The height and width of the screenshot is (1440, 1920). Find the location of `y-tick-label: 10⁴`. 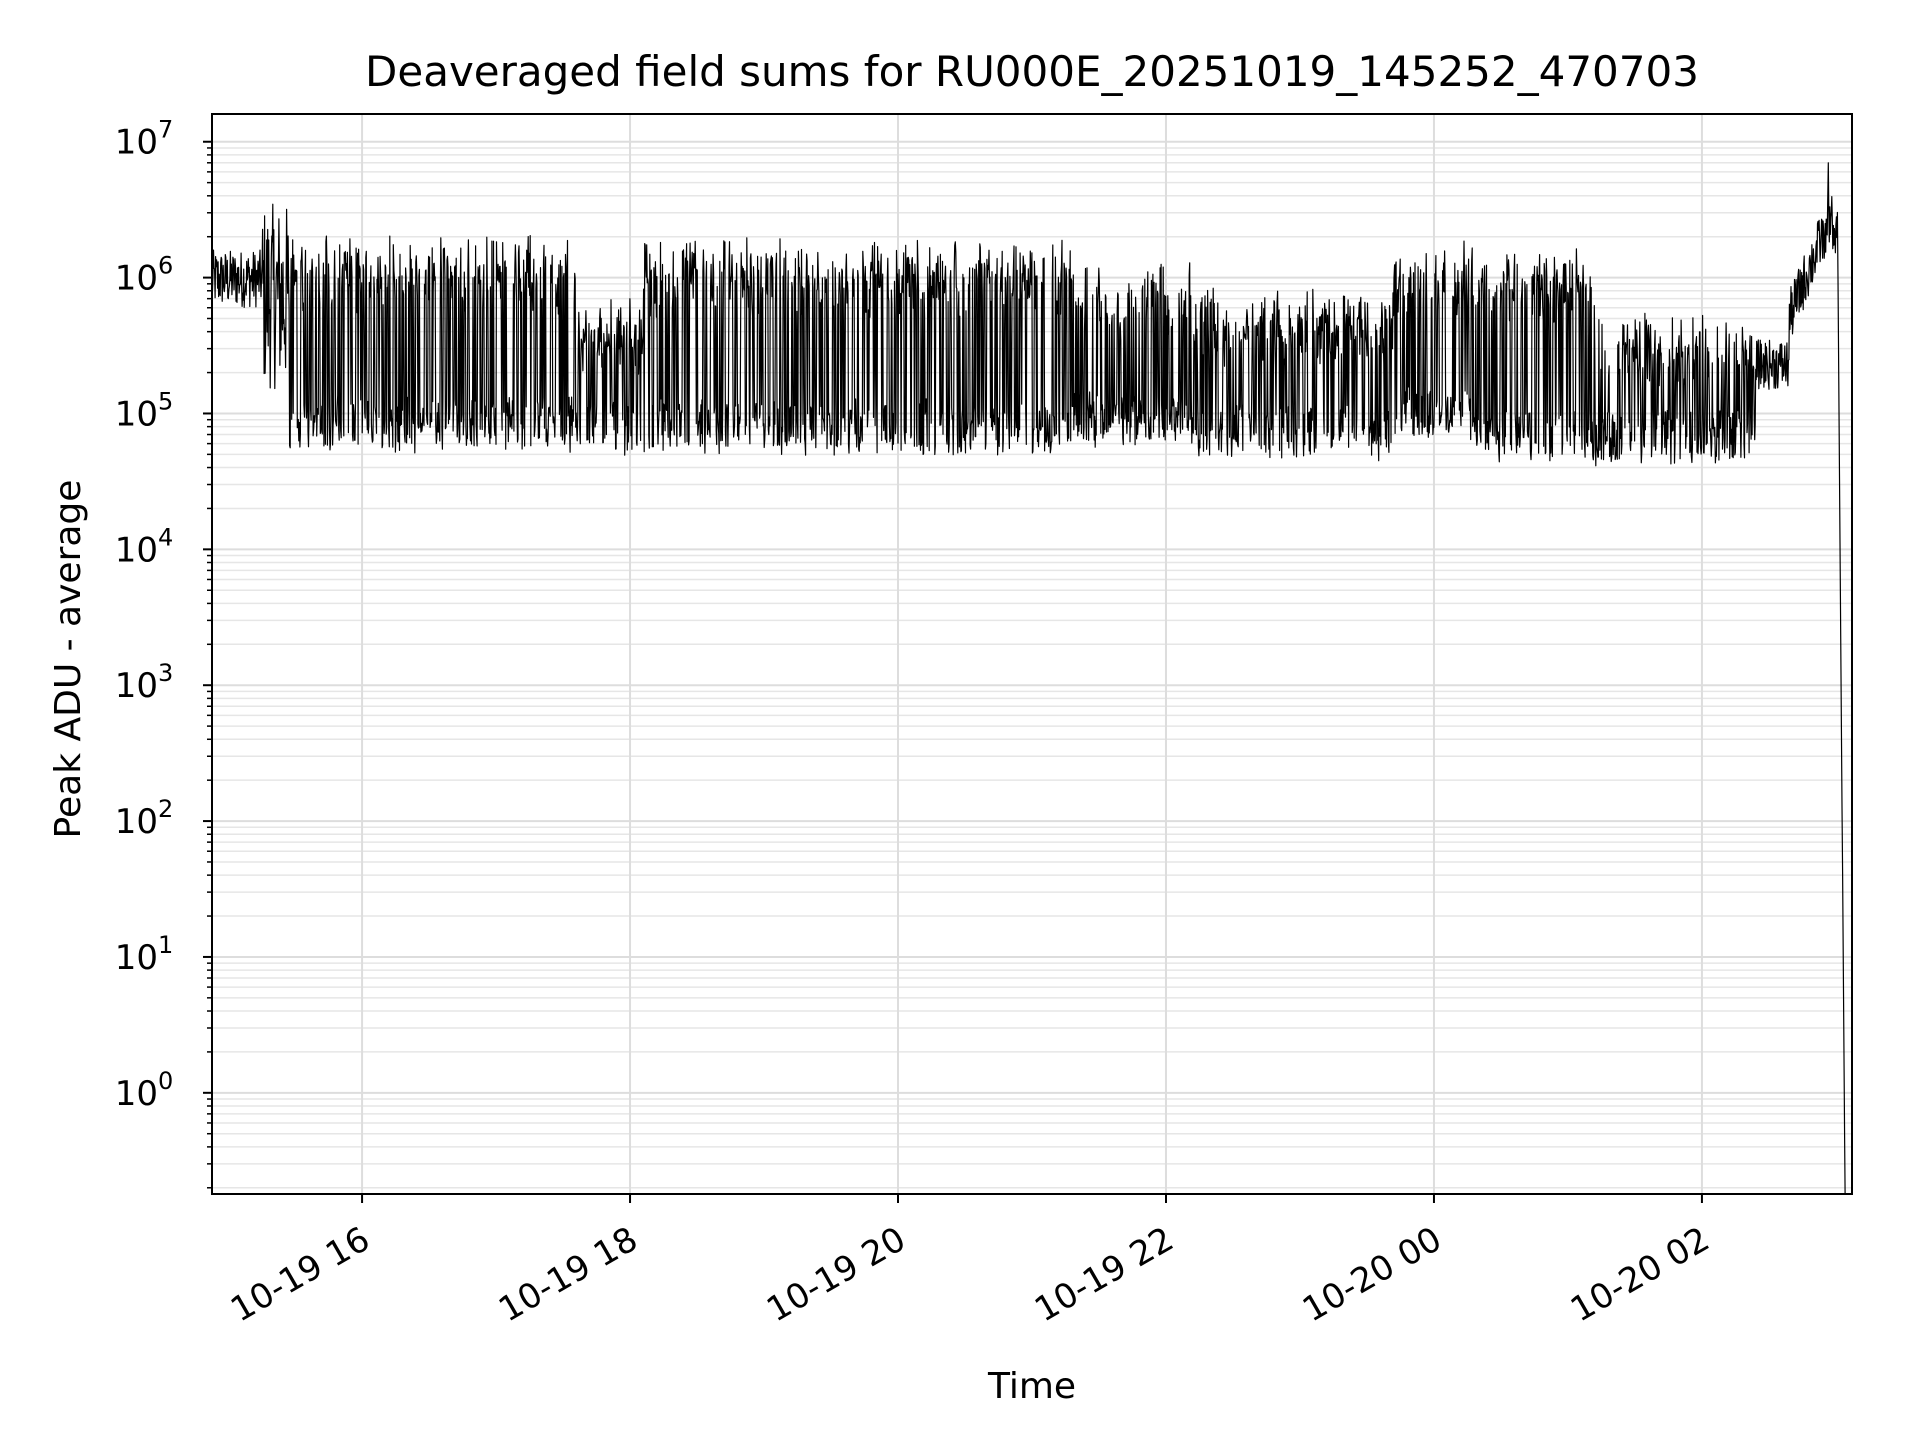

y-tick-label: 10⁴ is located at coordinates (144, 546).